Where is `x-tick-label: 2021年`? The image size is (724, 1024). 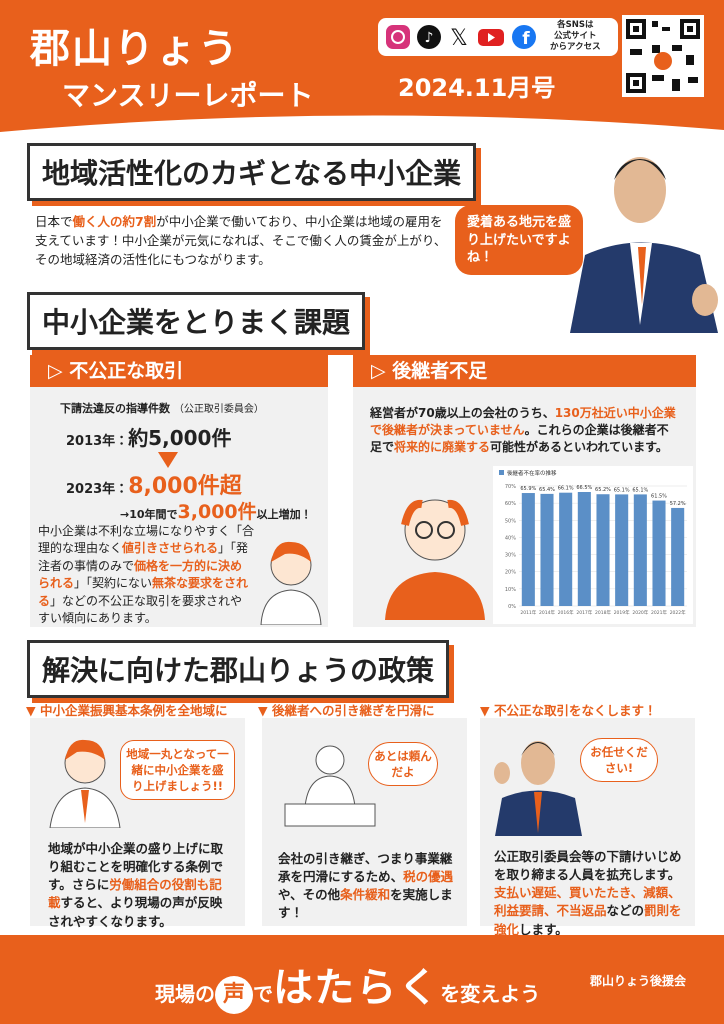 x-tick-label: 2021年 is located at coordinates (659, 612).